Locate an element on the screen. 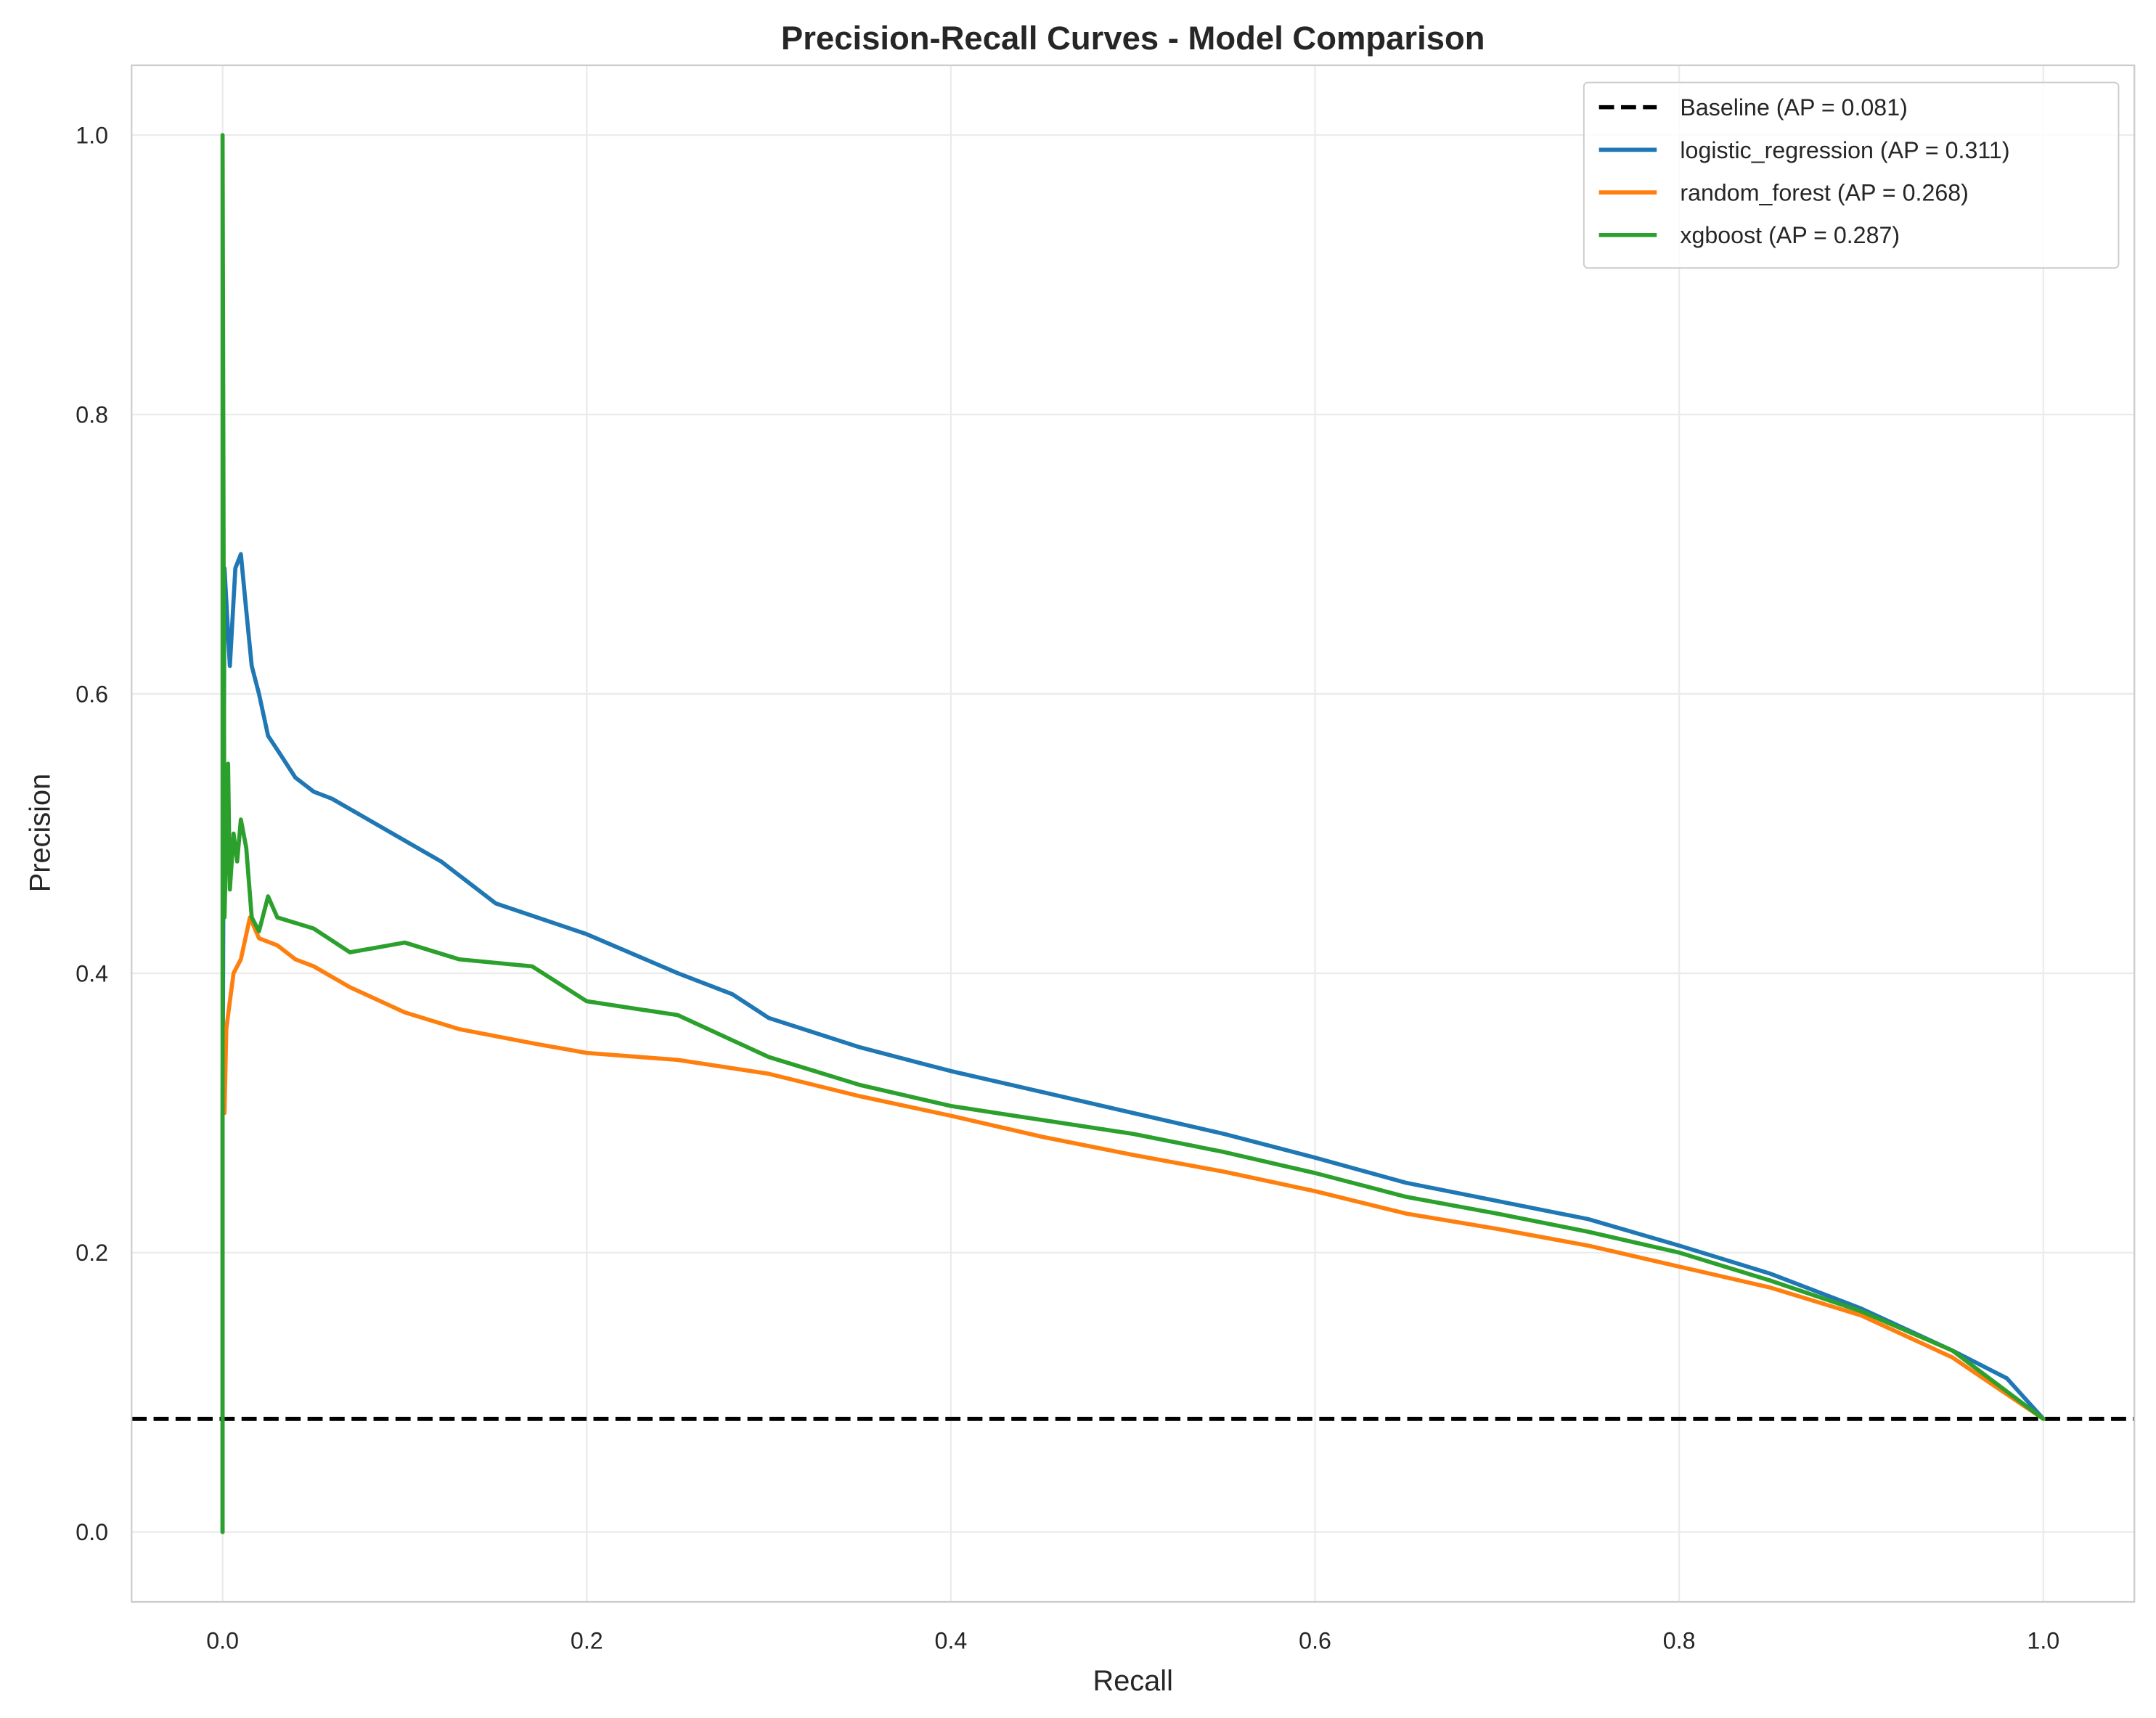  x-tick-label: 0.6 is located at coordinates (1315, 1640).